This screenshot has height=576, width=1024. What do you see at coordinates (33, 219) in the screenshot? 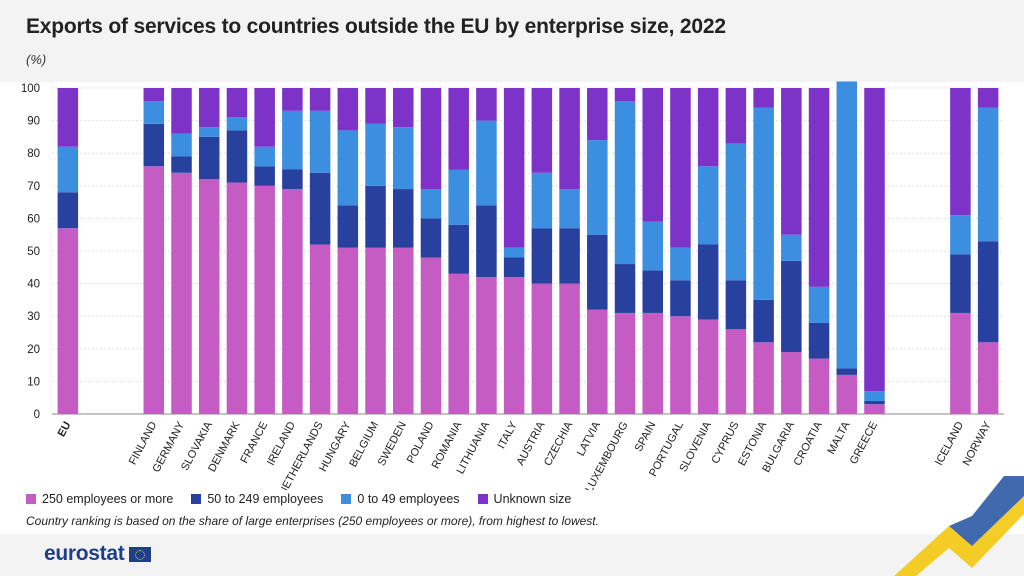
I see `y-tick-label: 60` at bounding box center [33, 219].